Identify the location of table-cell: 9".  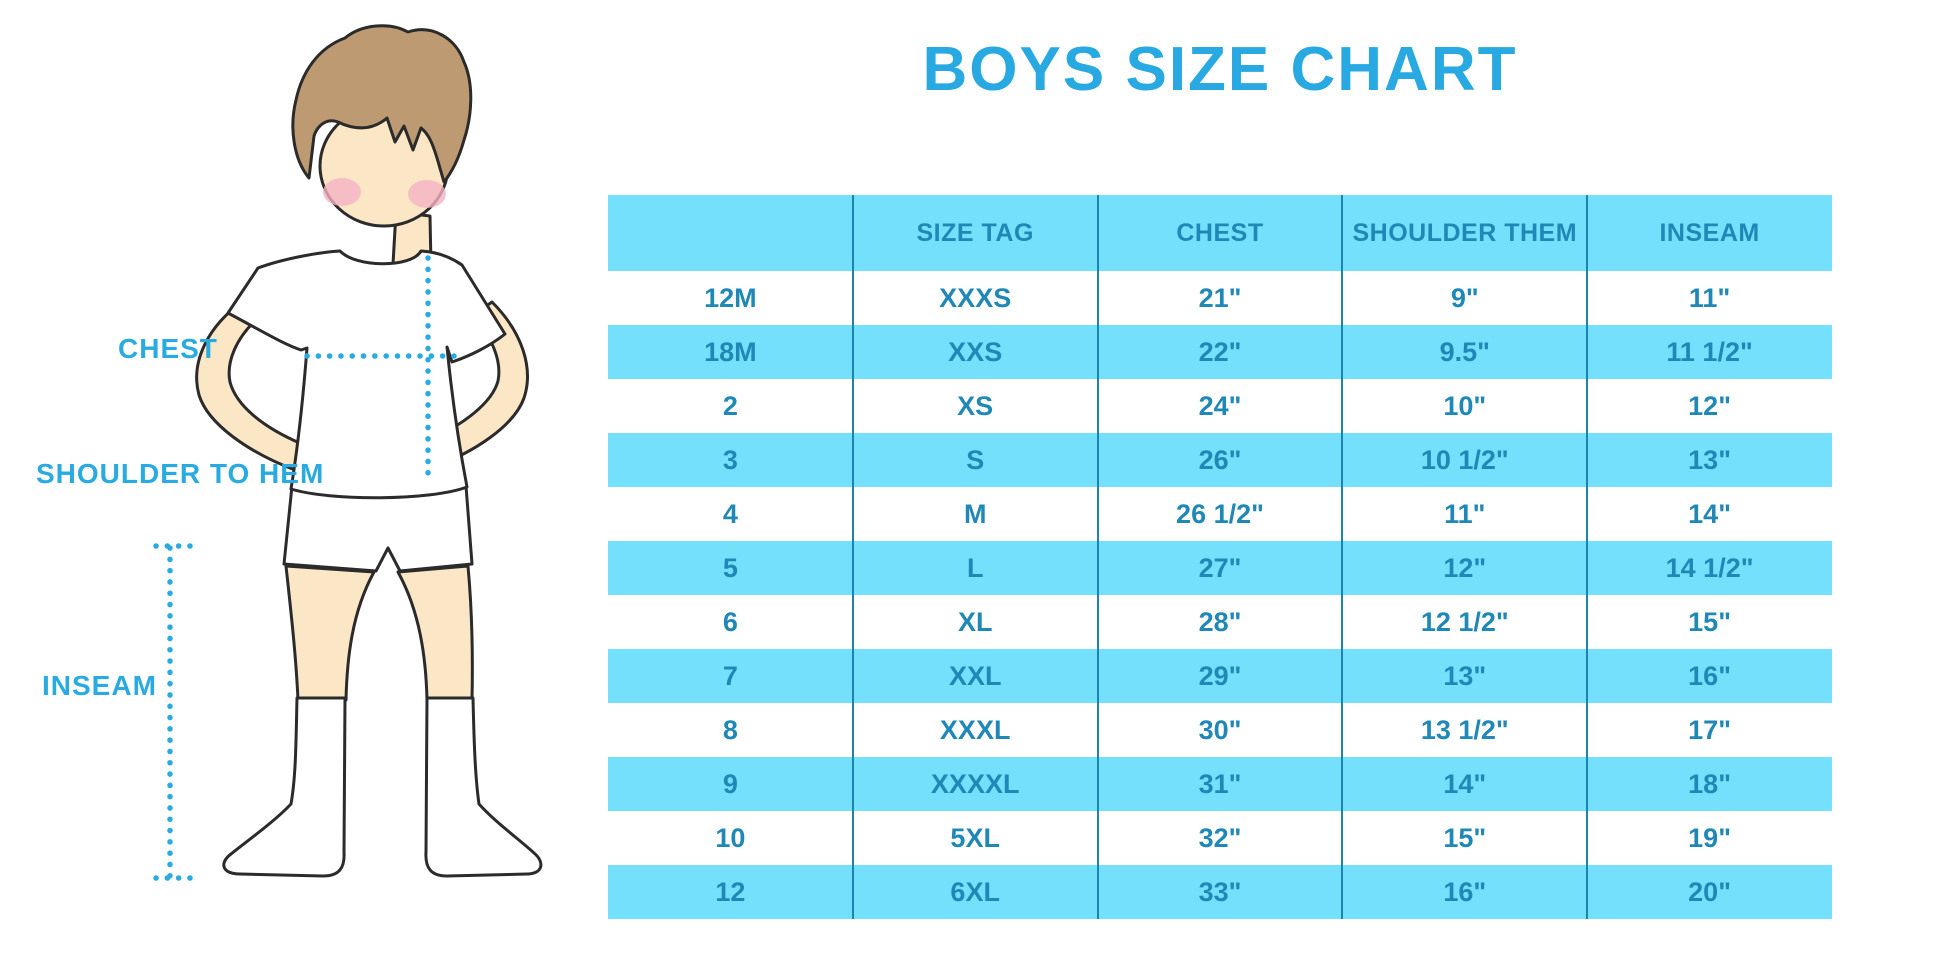
(1464, 297).